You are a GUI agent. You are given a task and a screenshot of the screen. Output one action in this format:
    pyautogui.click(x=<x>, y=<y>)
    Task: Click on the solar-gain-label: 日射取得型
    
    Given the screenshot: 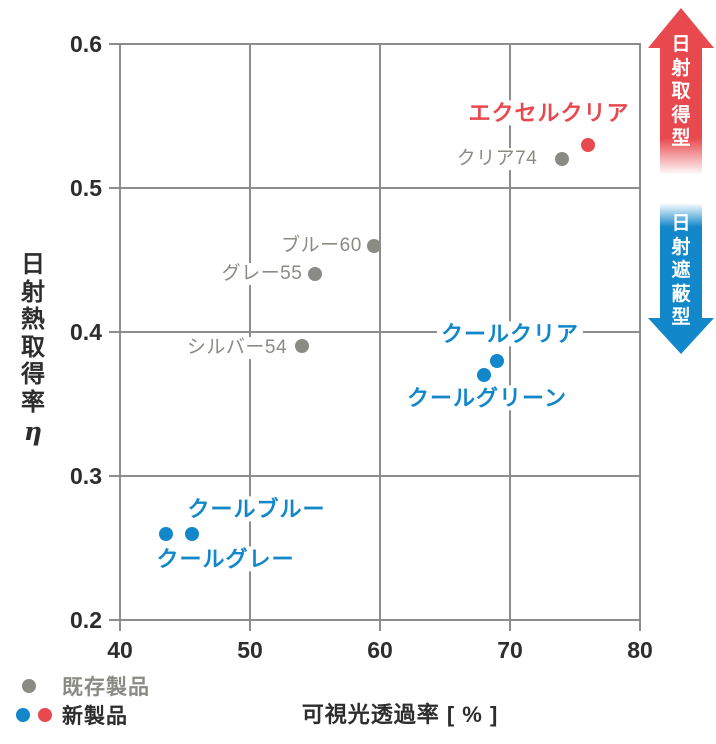 What is the action you would take?
    pyautogui.click(x=678, y=92)
    